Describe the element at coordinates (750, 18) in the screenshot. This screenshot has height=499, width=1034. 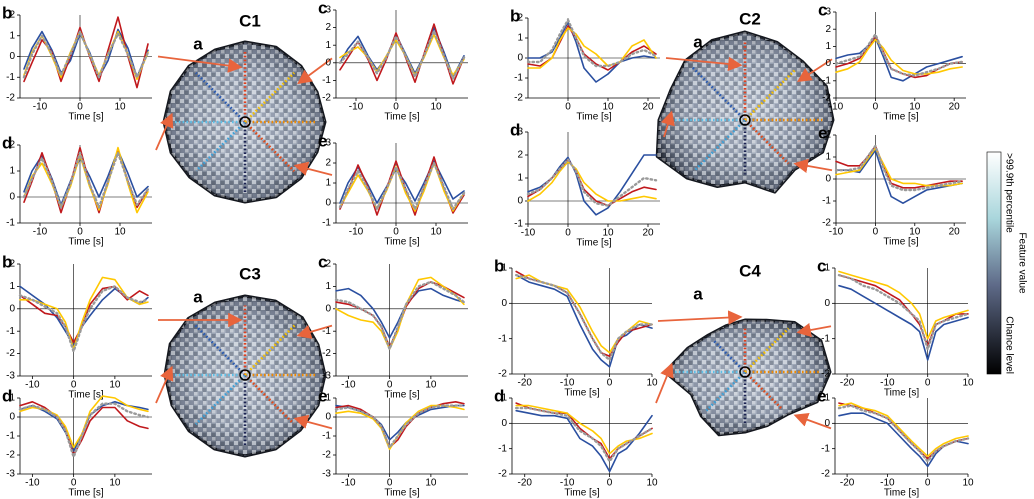
I see `cluster-title: C2` at that location.